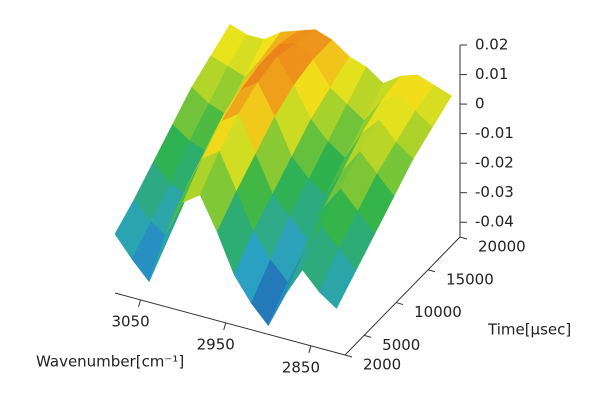 The width and height of the screenshot is (600, 404). Describe the element at coordinates (480, 104) in the screenshot. I see `z-tick-label: 0` at that location.